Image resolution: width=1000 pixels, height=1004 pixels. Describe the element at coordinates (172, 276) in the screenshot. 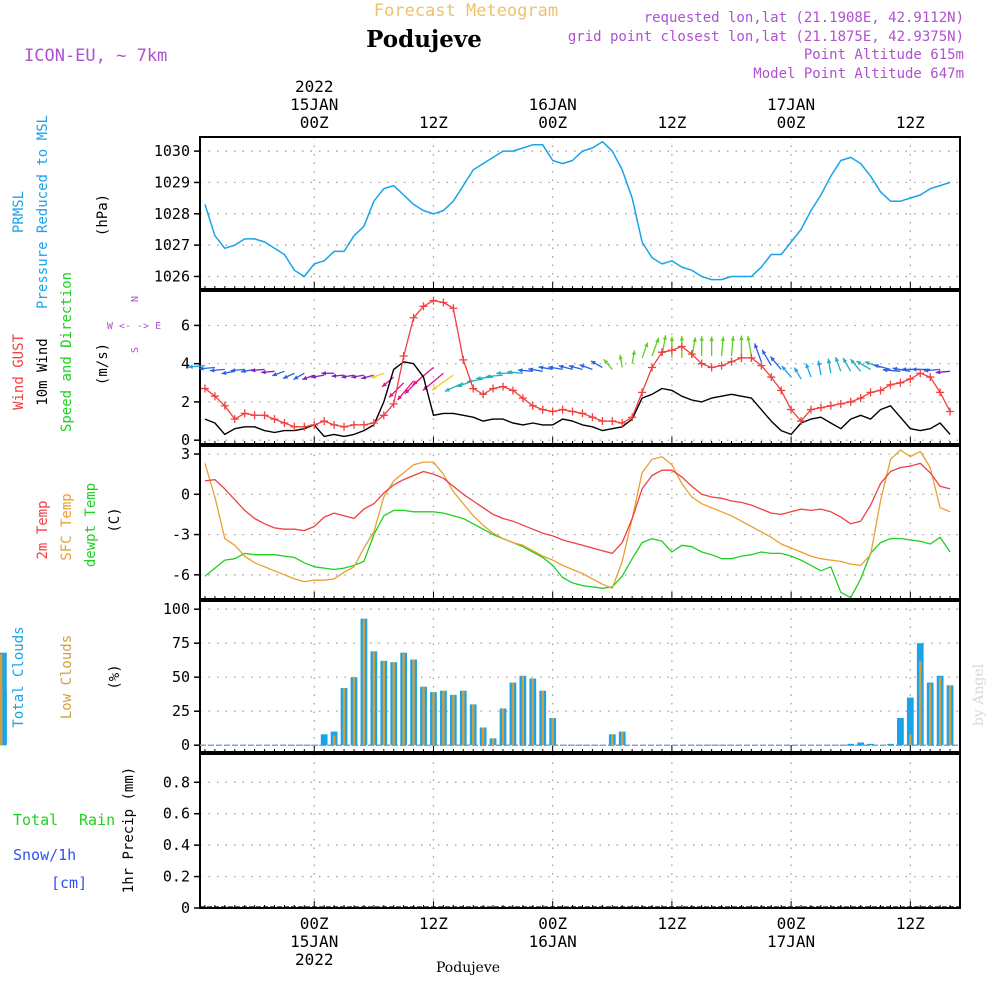

I see `y-tick-label: 1026` at that location.